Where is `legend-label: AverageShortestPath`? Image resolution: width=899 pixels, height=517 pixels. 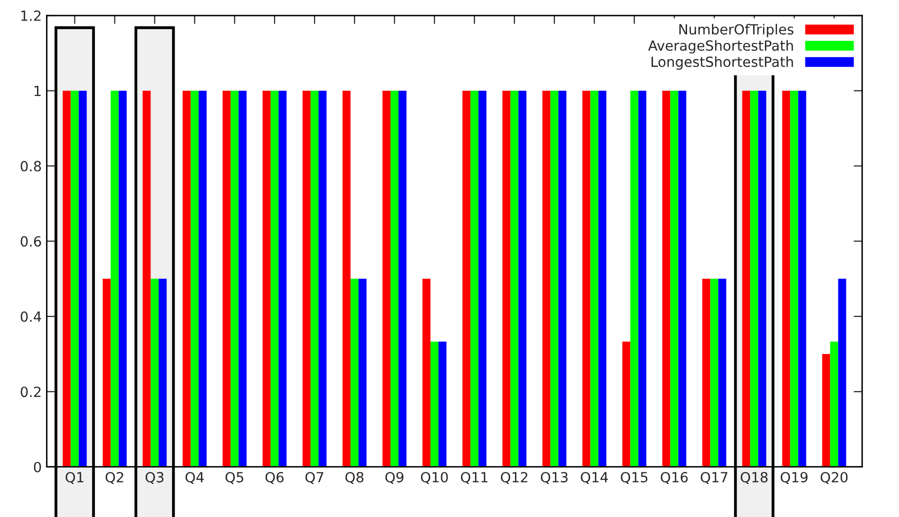
legend-label: AverageShortestPath is located at coordinates (720, 47).